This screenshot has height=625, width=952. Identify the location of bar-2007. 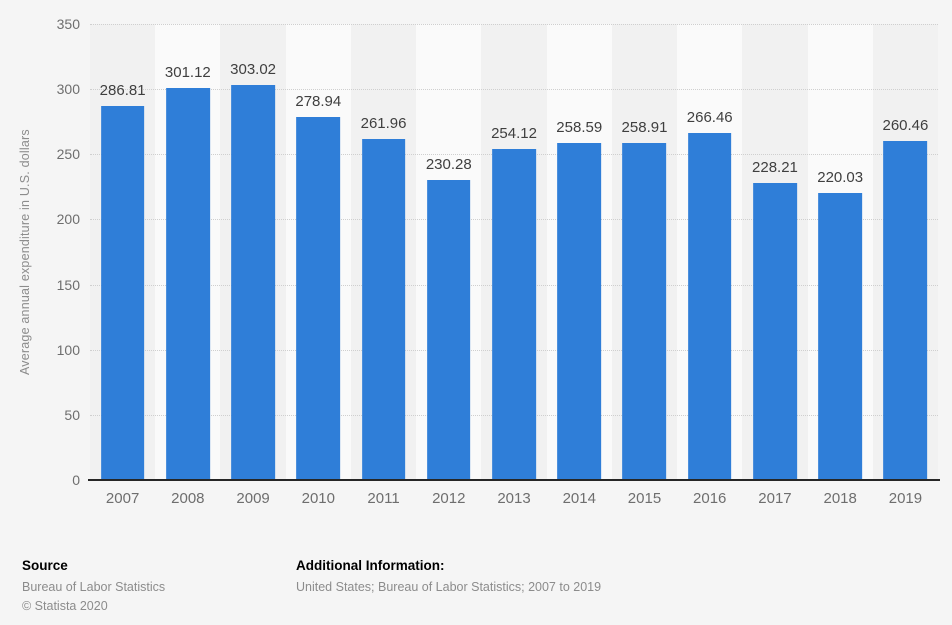
(122, 293).